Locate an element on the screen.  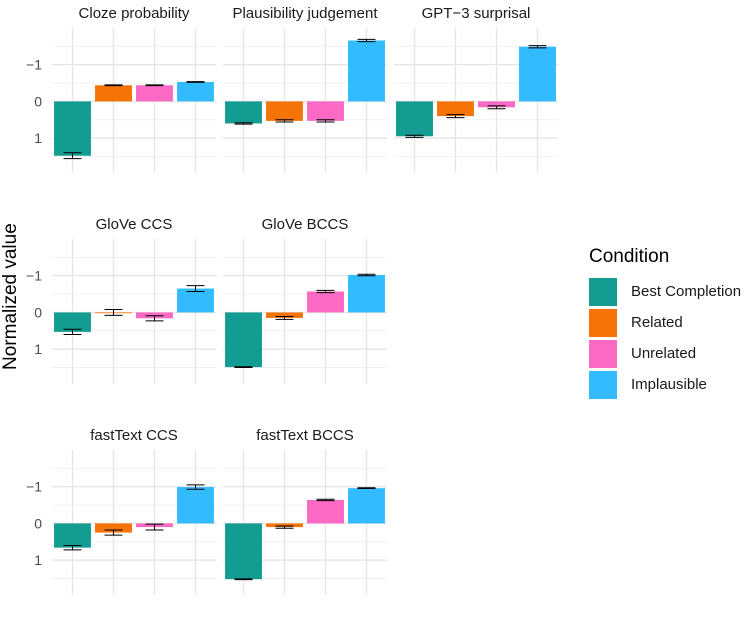
legend-item-implausible: Implausible is located at coordinates (665, 384).